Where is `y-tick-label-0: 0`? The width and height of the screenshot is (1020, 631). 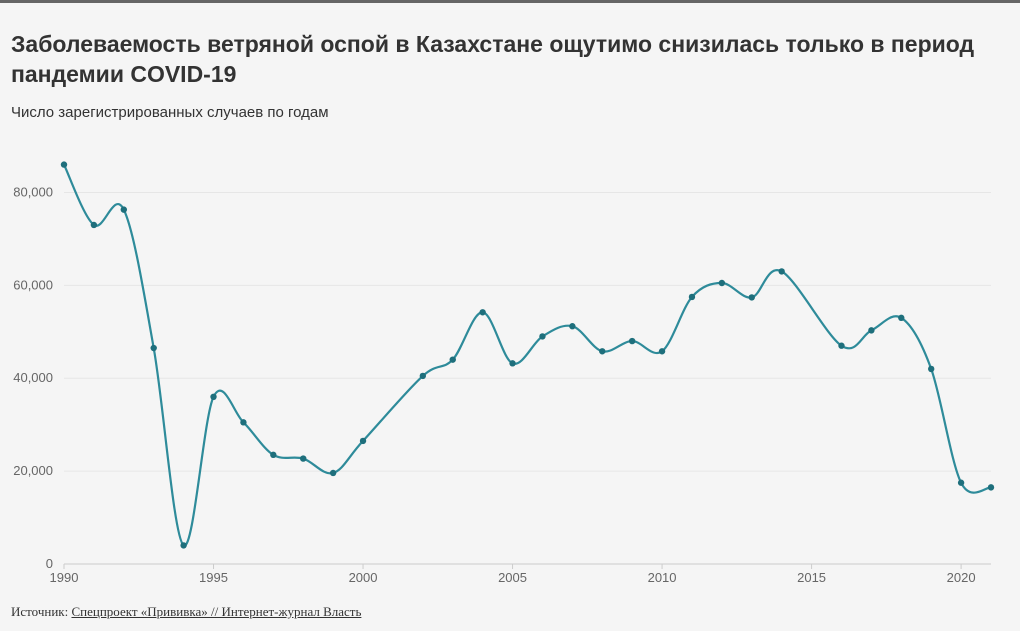 y-tick-label-0: 0 is located at coordinates (49, 563).